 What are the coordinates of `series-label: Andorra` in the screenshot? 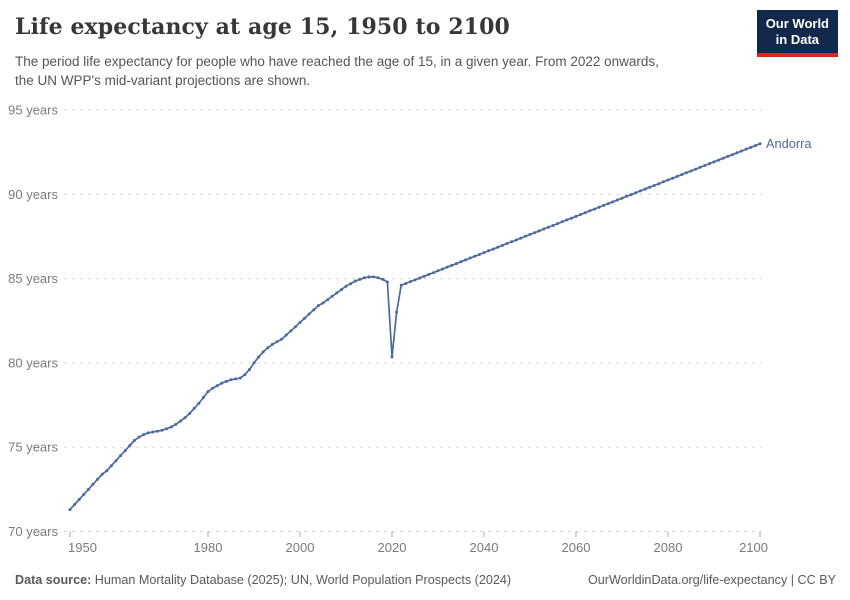 It's located at (789, 143).